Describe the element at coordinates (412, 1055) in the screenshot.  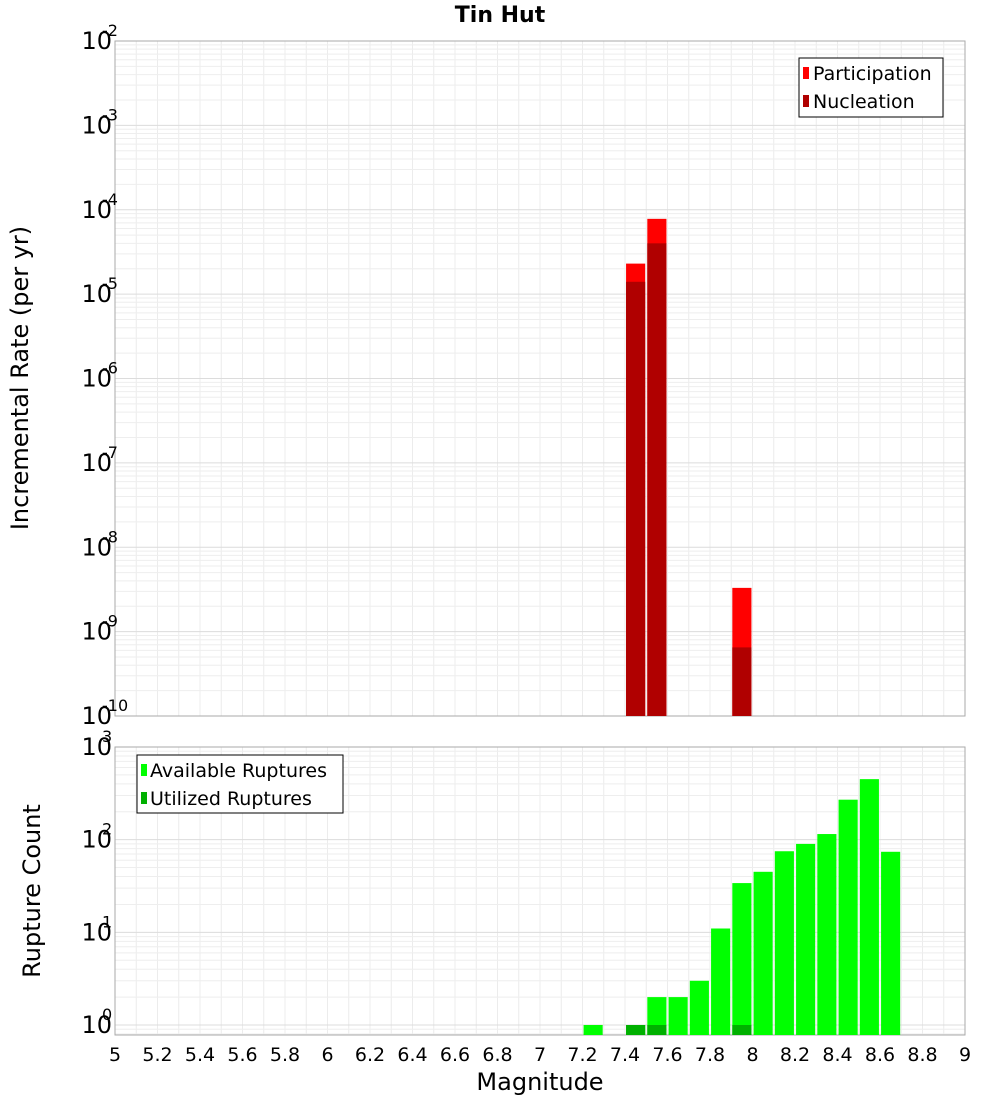
I see `x-tick-label: 6.4` at that location.